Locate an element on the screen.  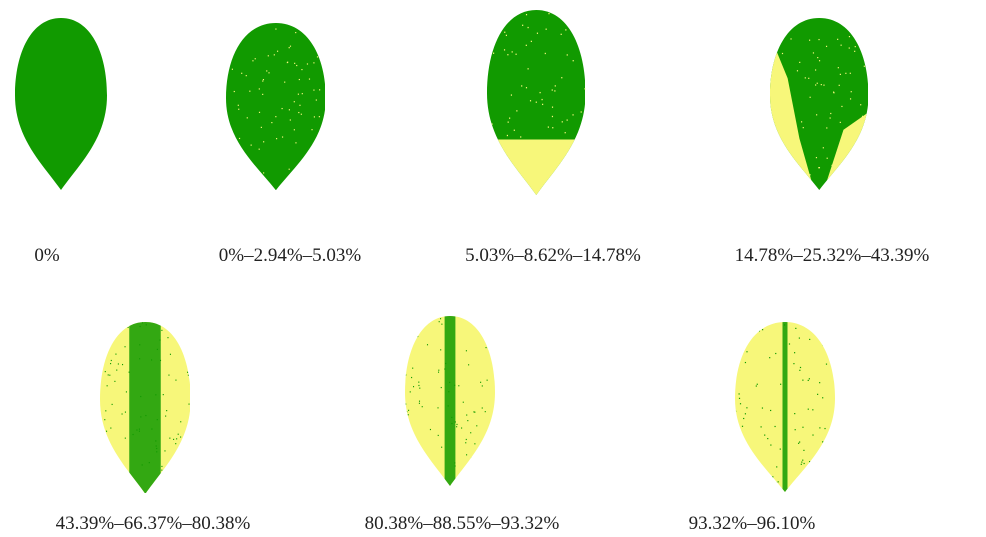
panel-label: 93.32%–96.10% is located at coordinates (752, 523).